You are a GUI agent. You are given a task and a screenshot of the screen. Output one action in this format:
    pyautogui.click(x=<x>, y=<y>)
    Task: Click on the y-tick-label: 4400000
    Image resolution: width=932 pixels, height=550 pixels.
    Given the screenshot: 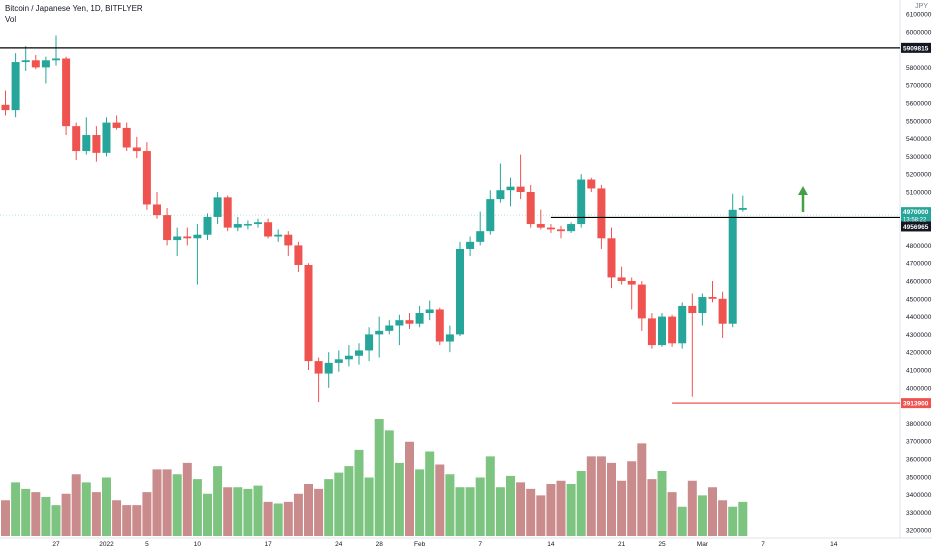 What is the action you would take?
    pyautogui.click(x=919, y=317)
    